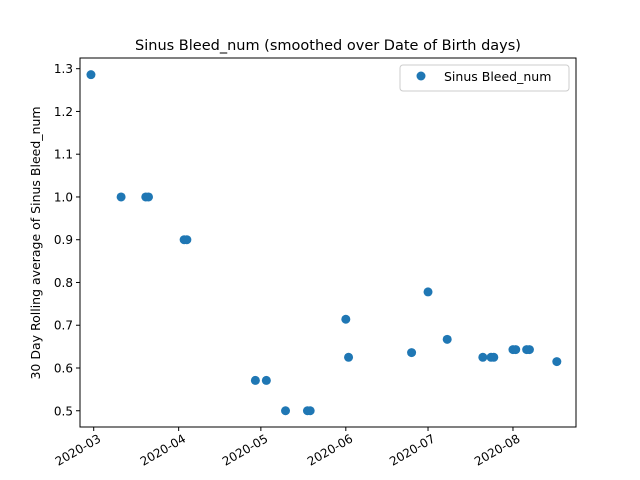  What do you see at coordinates (63, 368) in the screenshot?
I see `y-tick-label: 0.6` at bounding box center [63, 368].